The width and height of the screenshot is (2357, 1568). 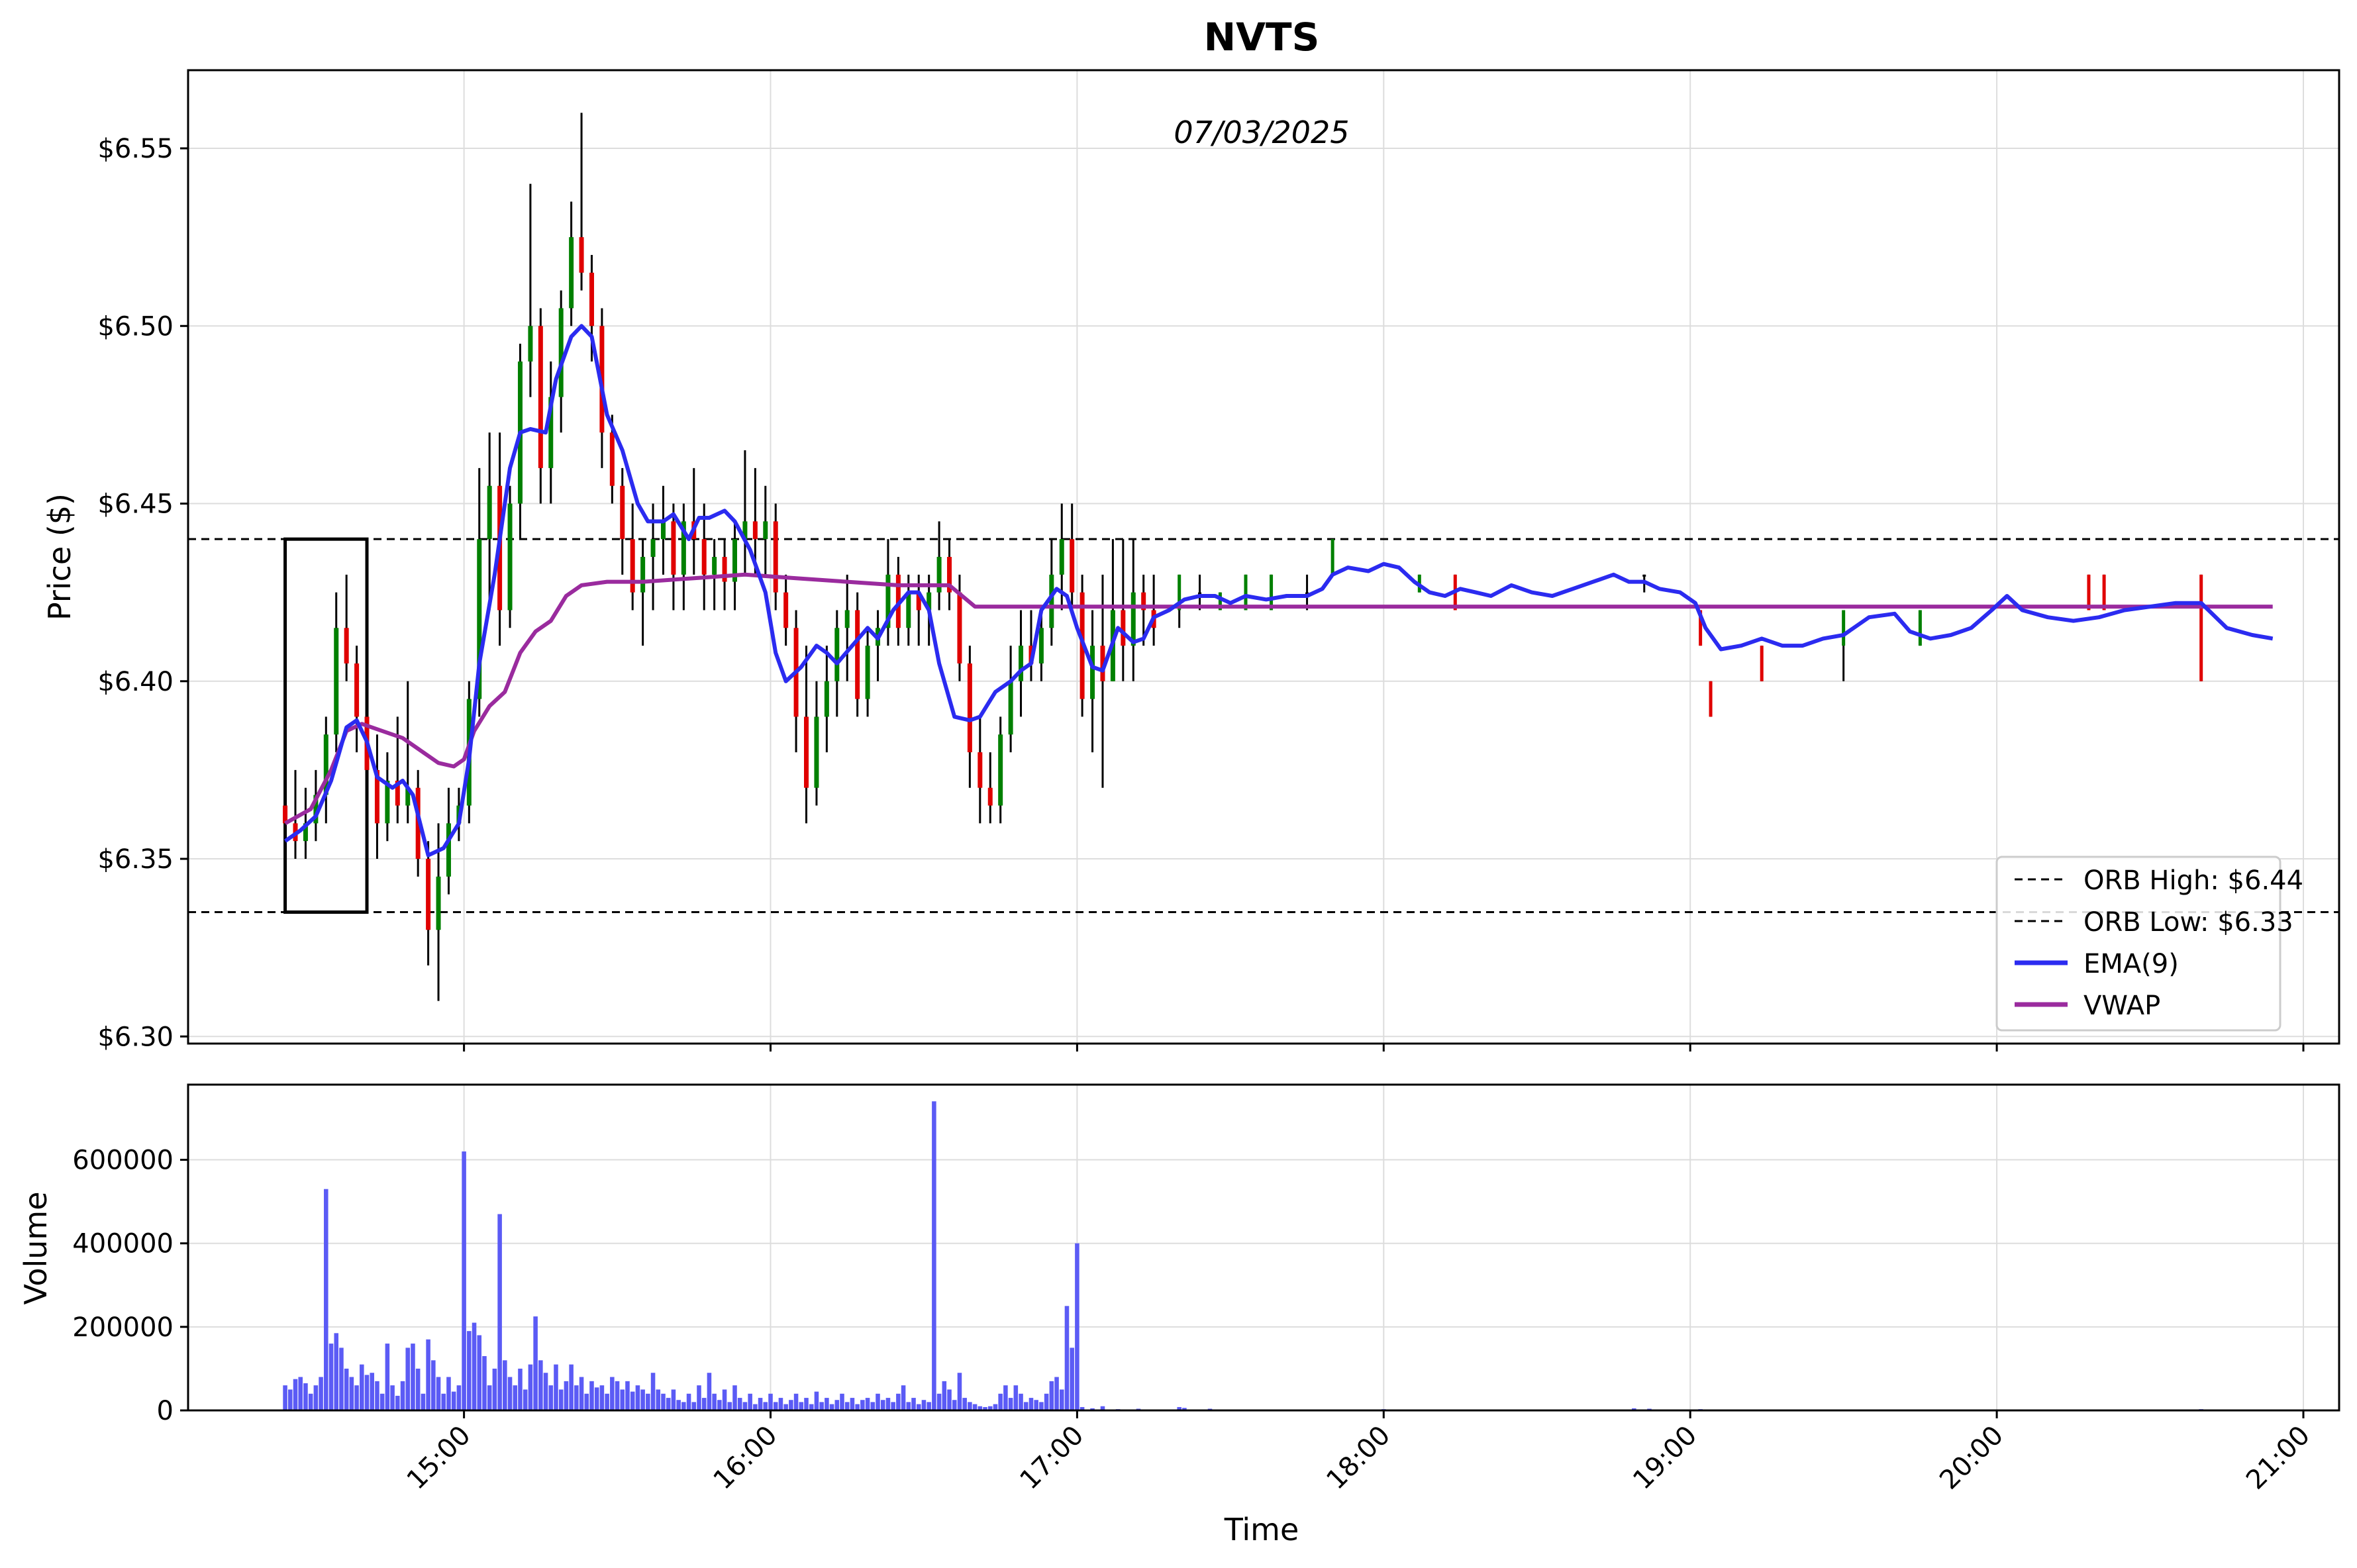 What do you see at coordinates (135, 682) in the screenshot?
I see `price-y-tick-label: $6.40` at bounding box center [135, 682].